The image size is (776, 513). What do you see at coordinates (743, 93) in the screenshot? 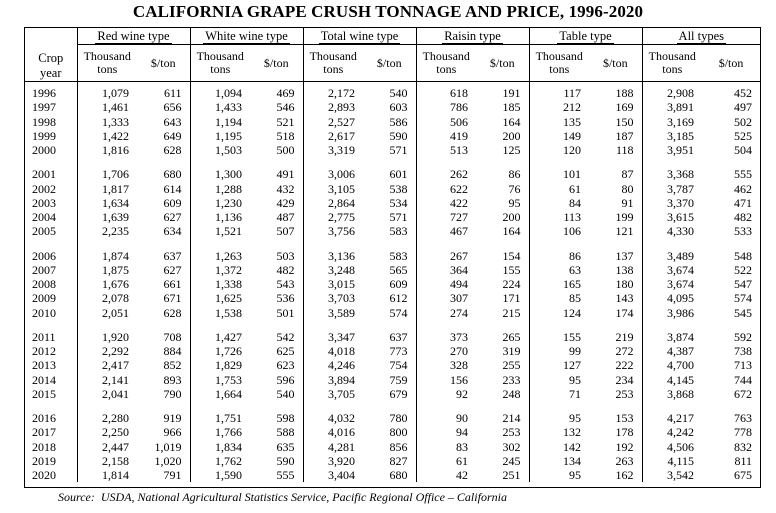
I see `price-cell: 452` at bounding box center [743, 93].